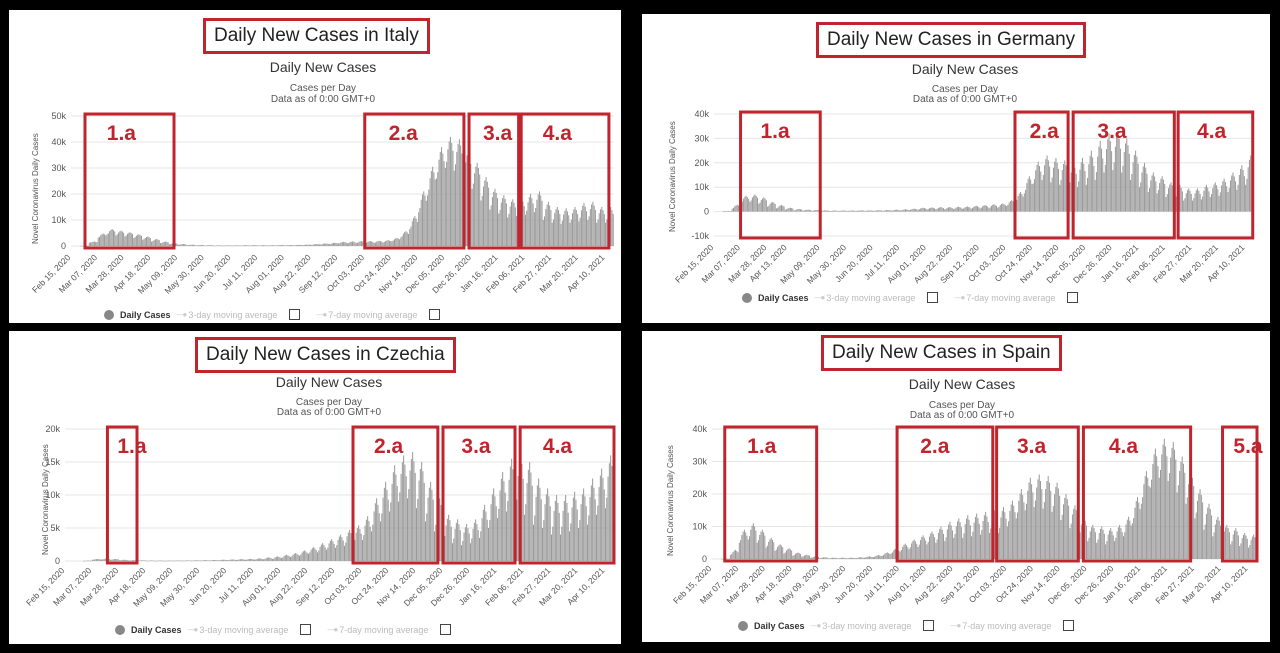 The image size is (1280, 653). What do you see at coordinates (325, 355) in the screenshot?
I see `country-title: Daily New Cases in Czechia` at bounding box center [325, 355].